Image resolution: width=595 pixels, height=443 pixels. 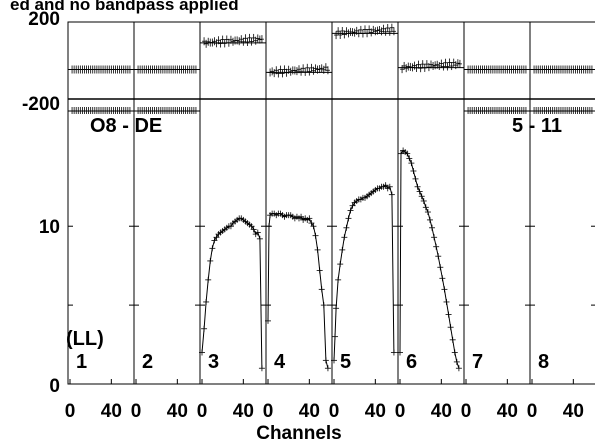 What do you see at coordinates (41, 104) in the screenshot?
I see `phase-tick-label: -200` at bounding box center [41, 104].